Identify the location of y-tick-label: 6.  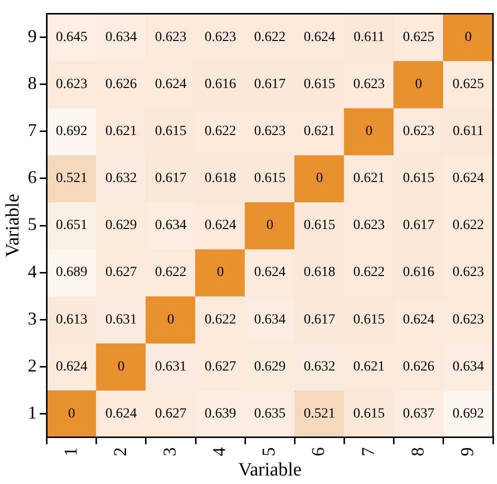
(32, 177).